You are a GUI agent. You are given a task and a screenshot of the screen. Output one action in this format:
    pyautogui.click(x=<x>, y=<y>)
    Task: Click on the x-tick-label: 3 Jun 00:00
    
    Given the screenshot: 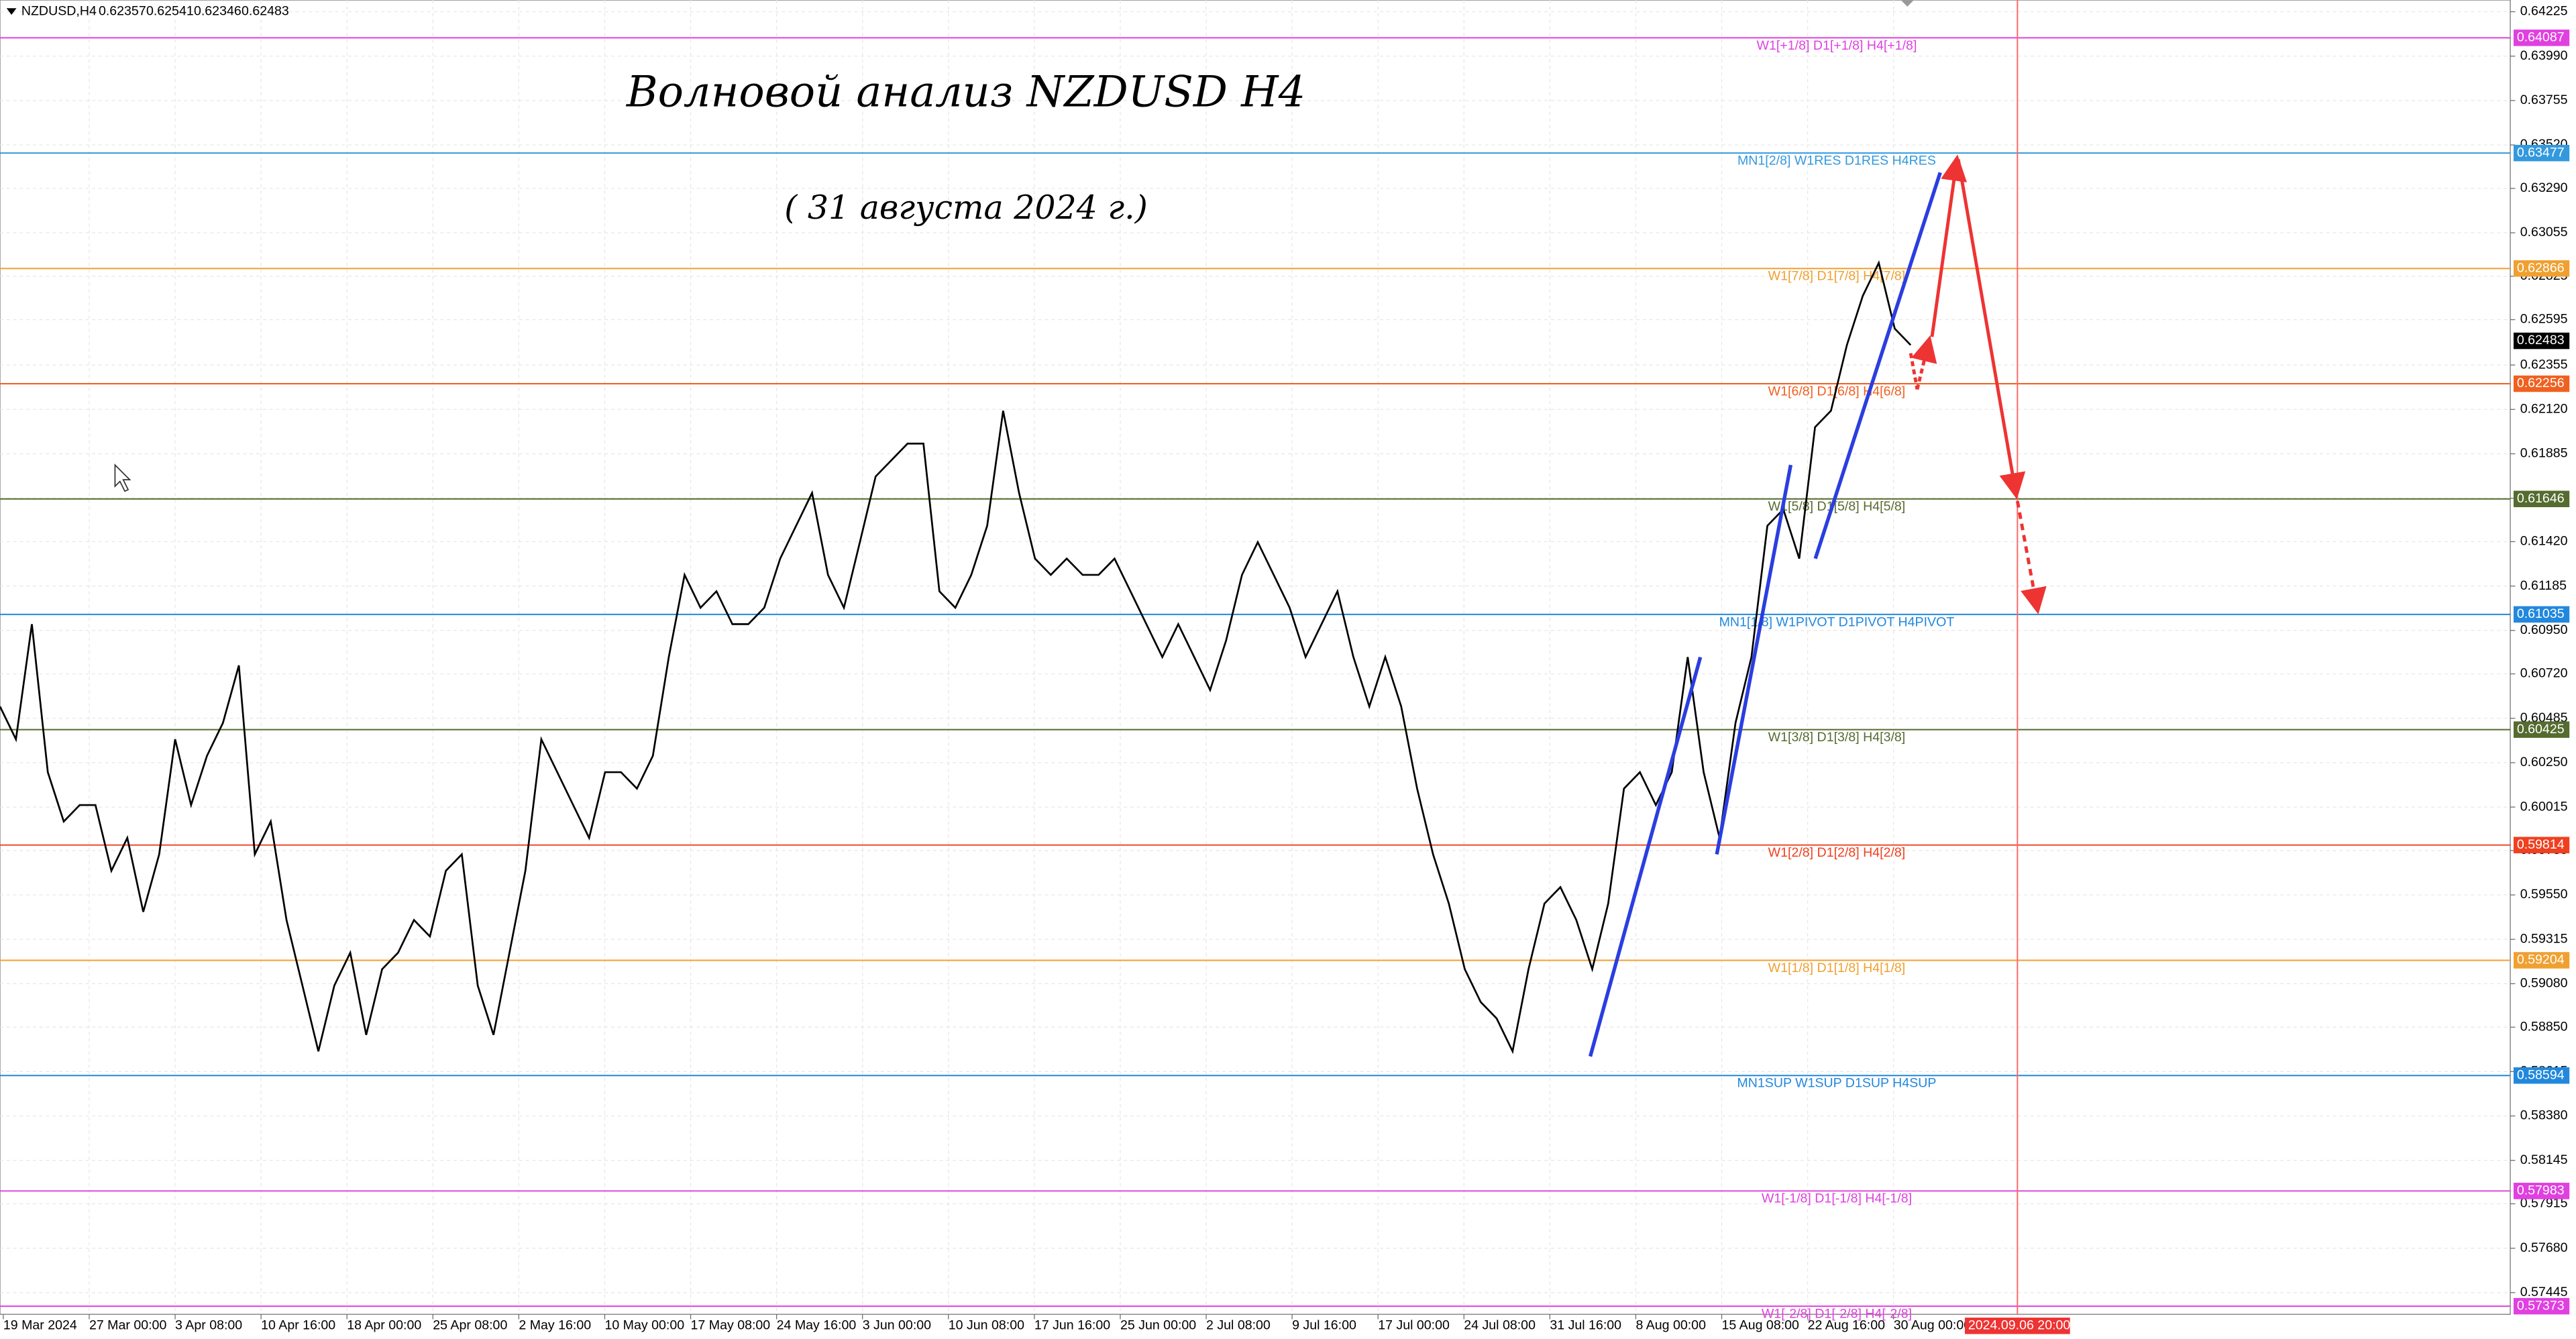 What is the action you would take?
    pyautogui.click(x=897, y=1325)
    